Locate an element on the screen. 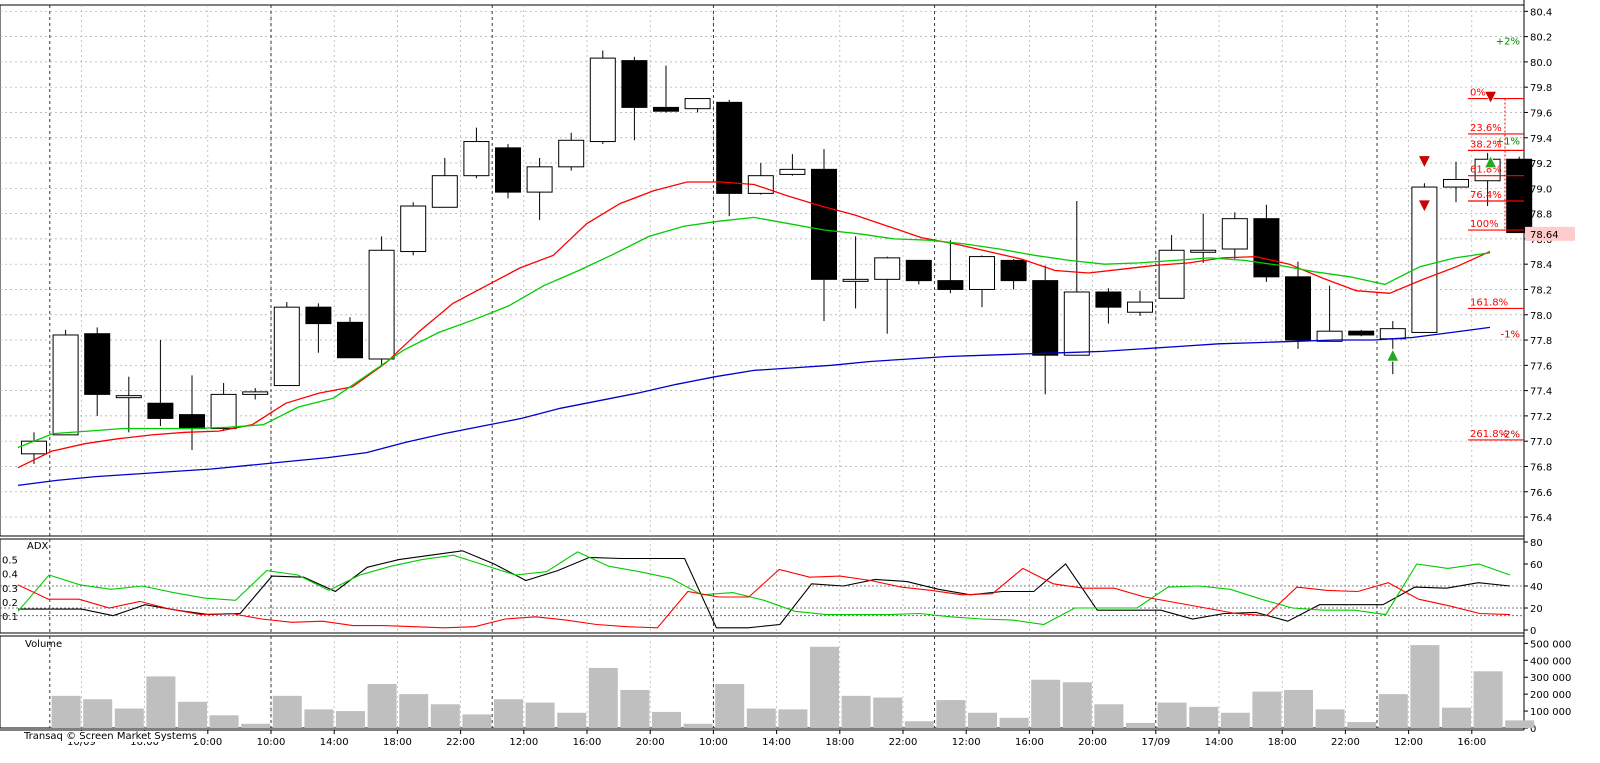  price-tick-label: 76.6 is located at coordinates (1541, 493).